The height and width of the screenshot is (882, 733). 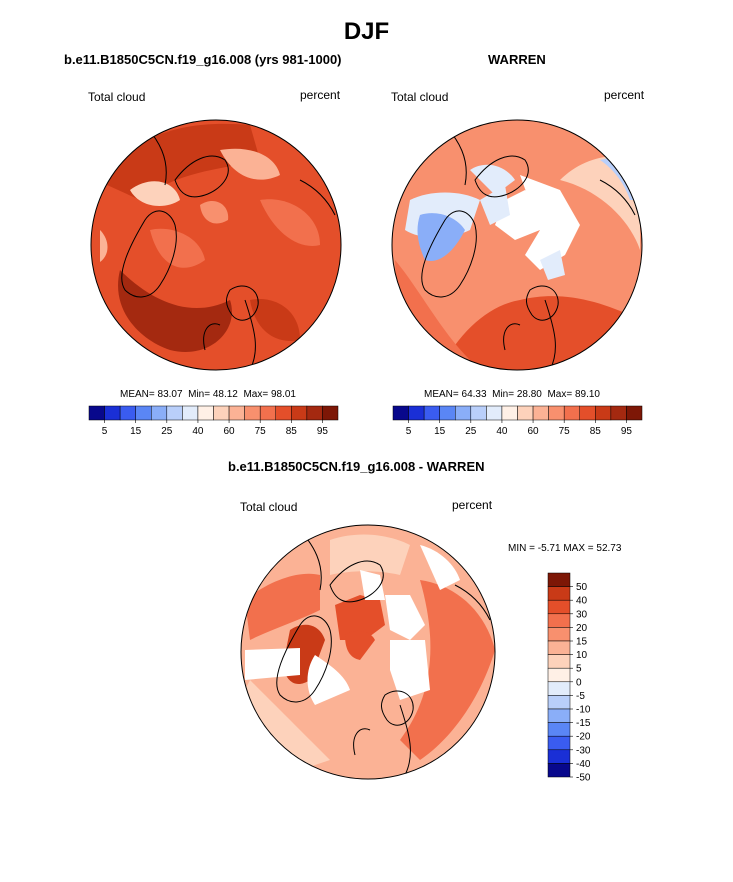 What do you see at coordinates (534, 431) in the screenshot?
I see `colorbar-2-tick-label: 60` at bounding box center [534, 431].